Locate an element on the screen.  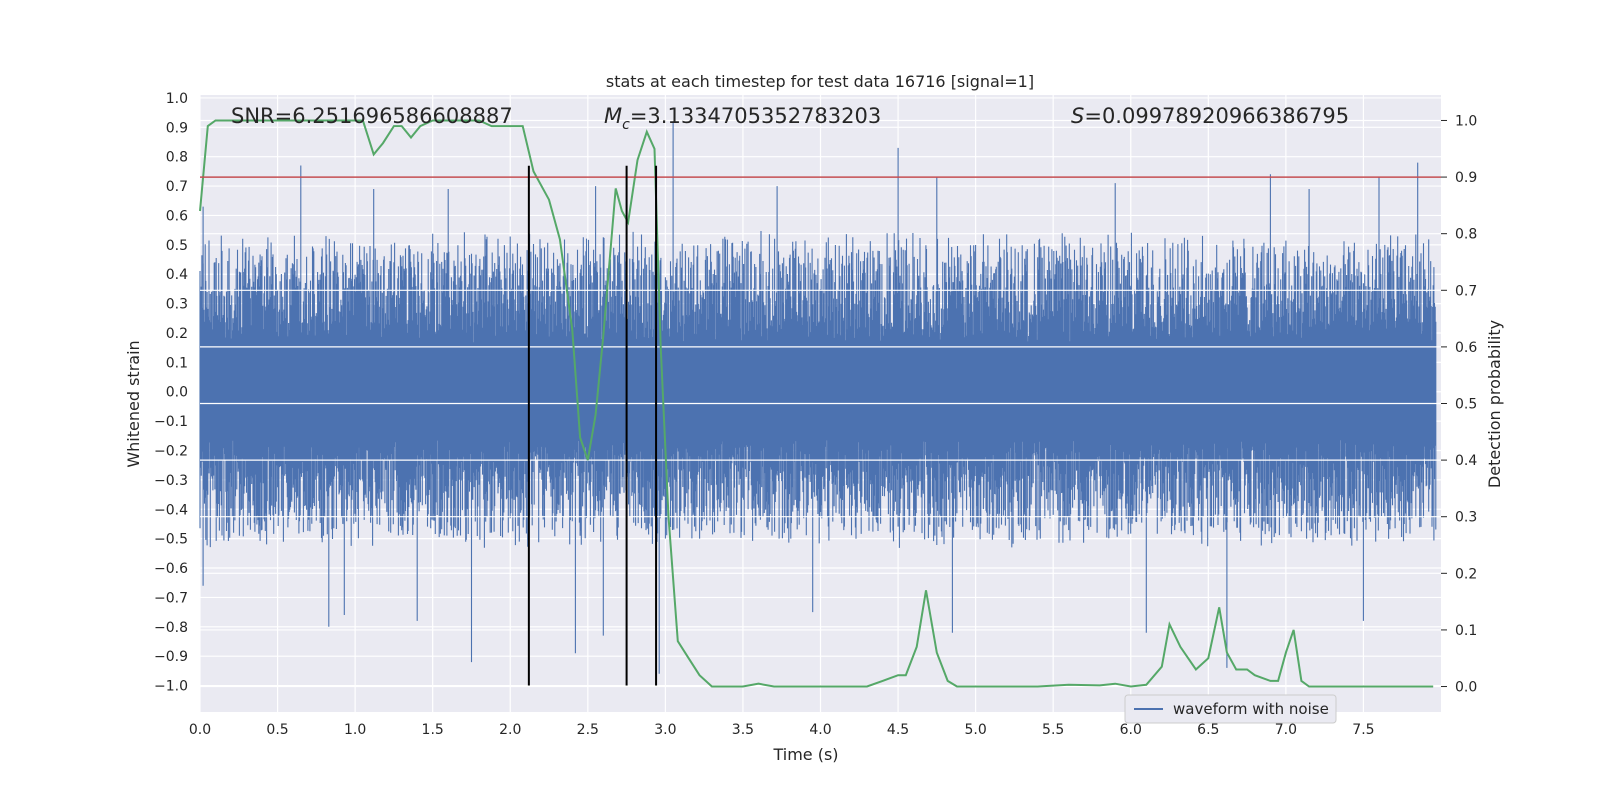
y-right-tick-label: 0.9 is located at coordinates (1466, 178).